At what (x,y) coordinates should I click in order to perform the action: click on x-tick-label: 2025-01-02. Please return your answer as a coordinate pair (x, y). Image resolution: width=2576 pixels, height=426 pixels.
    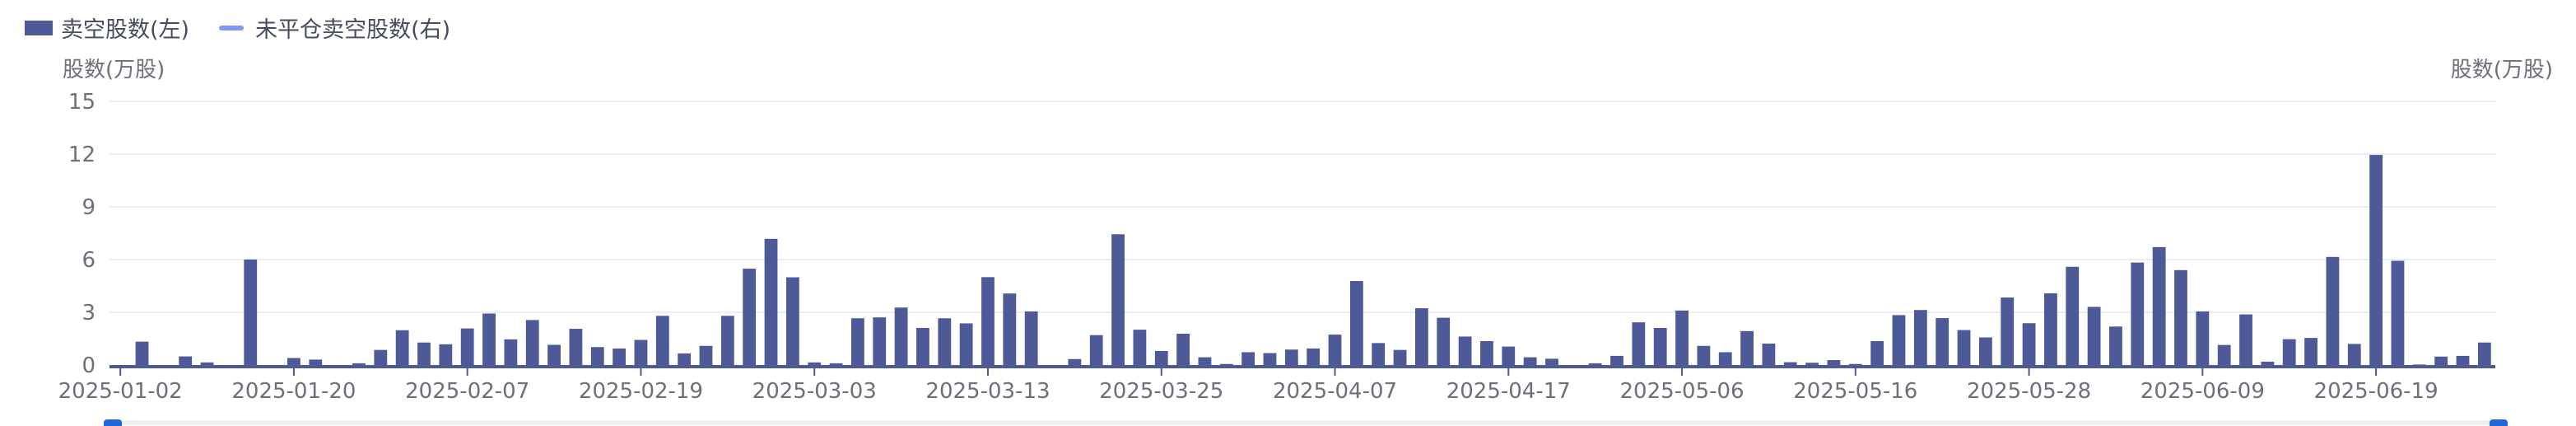
    Looking at the image, I should click on (120, 391).